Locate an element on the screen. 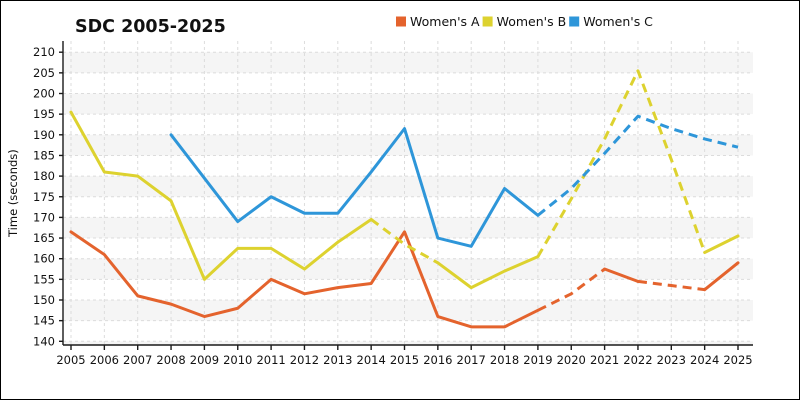  y-tick-label: 165 is located at coordinates (44, 238).